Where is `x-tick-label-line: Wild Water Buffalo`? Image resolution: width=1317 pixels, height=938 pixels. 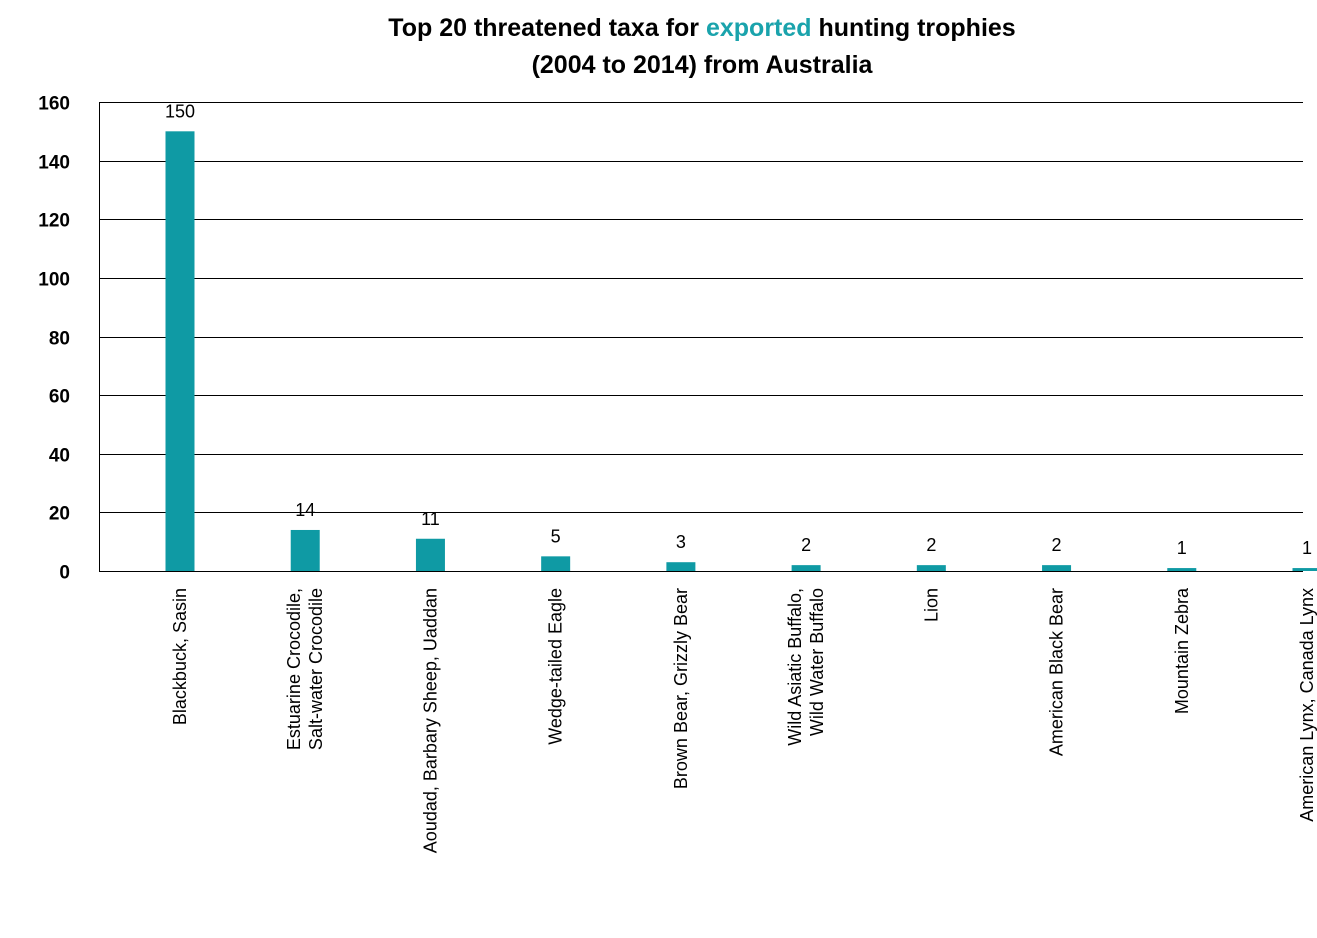
x-tick-label-line: Wild Water Buffalo is located at coordinates (817, 662).